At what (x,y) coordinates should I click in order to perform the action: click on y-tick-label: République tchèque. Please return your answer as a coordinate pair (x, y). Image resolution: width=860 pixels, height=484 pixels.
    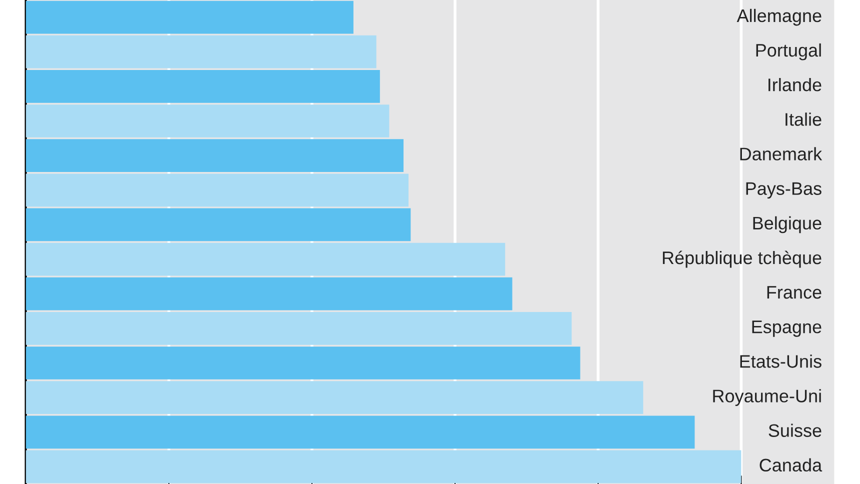
    Looking at the image, I should click on (742, 259).